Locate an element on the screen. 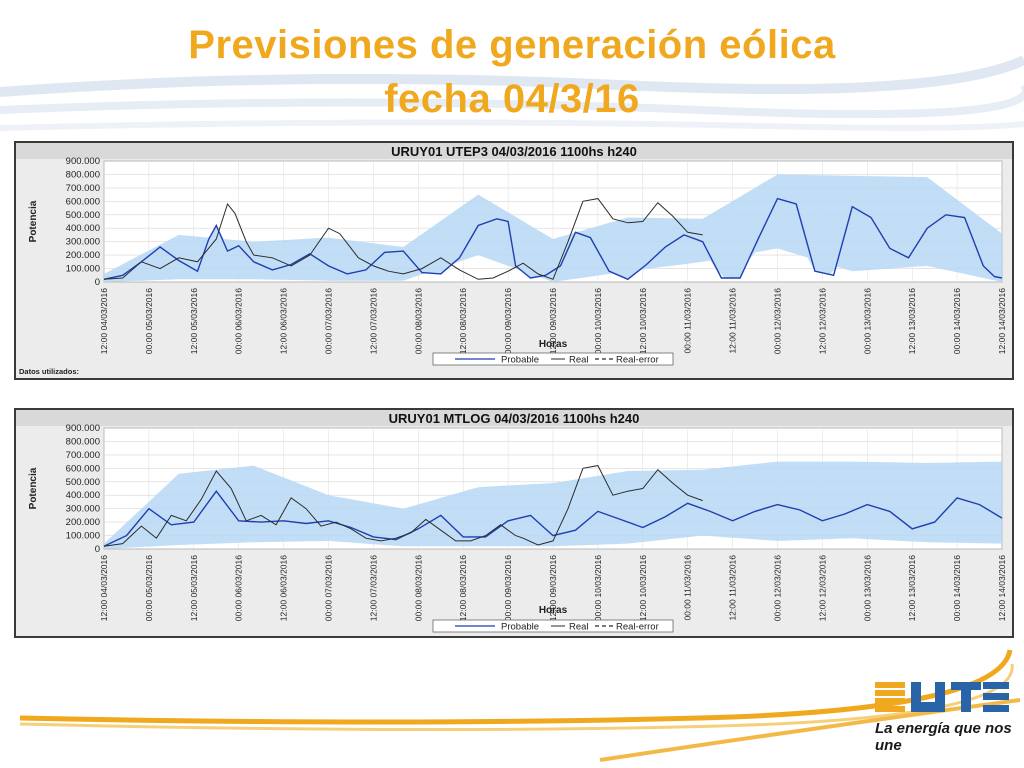 The height and width of the screenshot is (768, 1024). slide-title-line2: fecha 04/3/16 is located at coordinates (512, 99).